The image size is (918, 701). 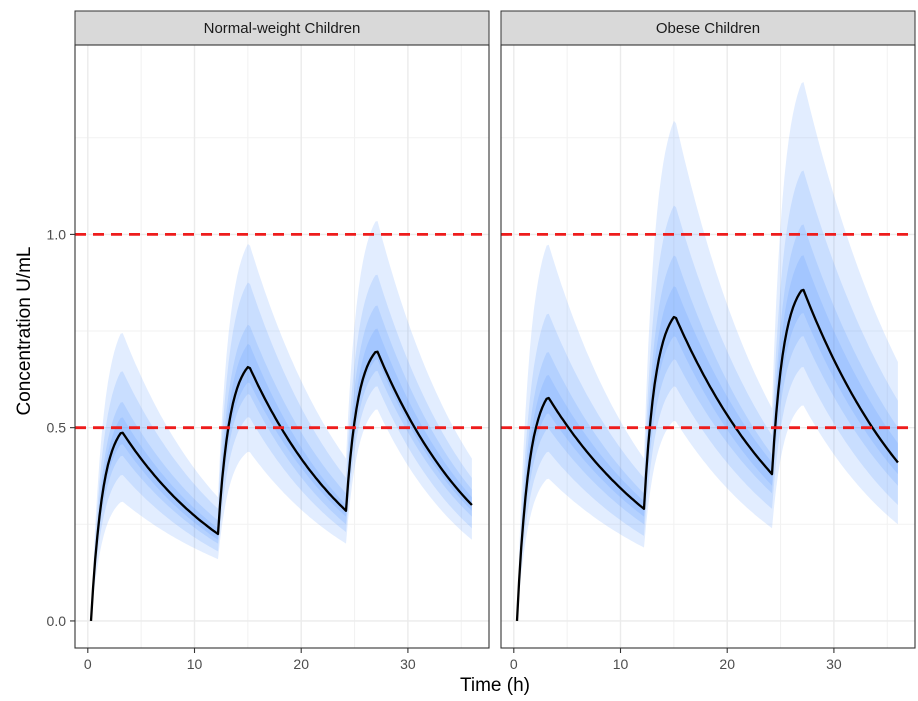 I want to click on y-axis-title: Concentration U/mL, so click(x=24, y=331).